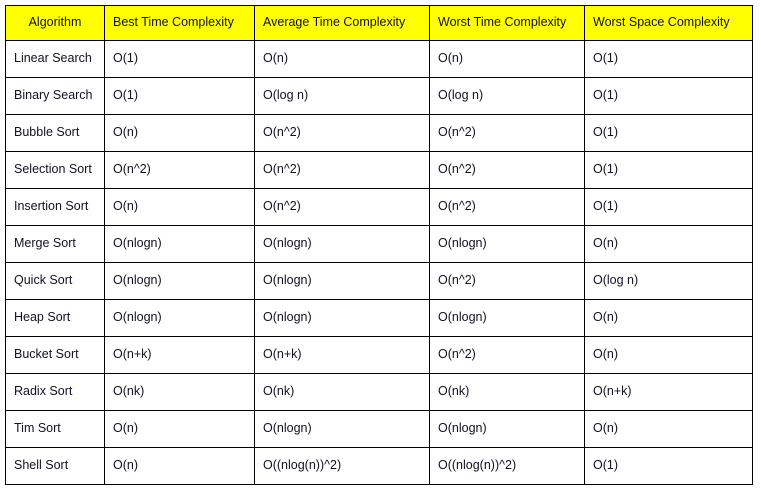  I want to click on table-row: Radix Sort O(nk) O(nk) O(nk) O(n+k), so click(379, 392).